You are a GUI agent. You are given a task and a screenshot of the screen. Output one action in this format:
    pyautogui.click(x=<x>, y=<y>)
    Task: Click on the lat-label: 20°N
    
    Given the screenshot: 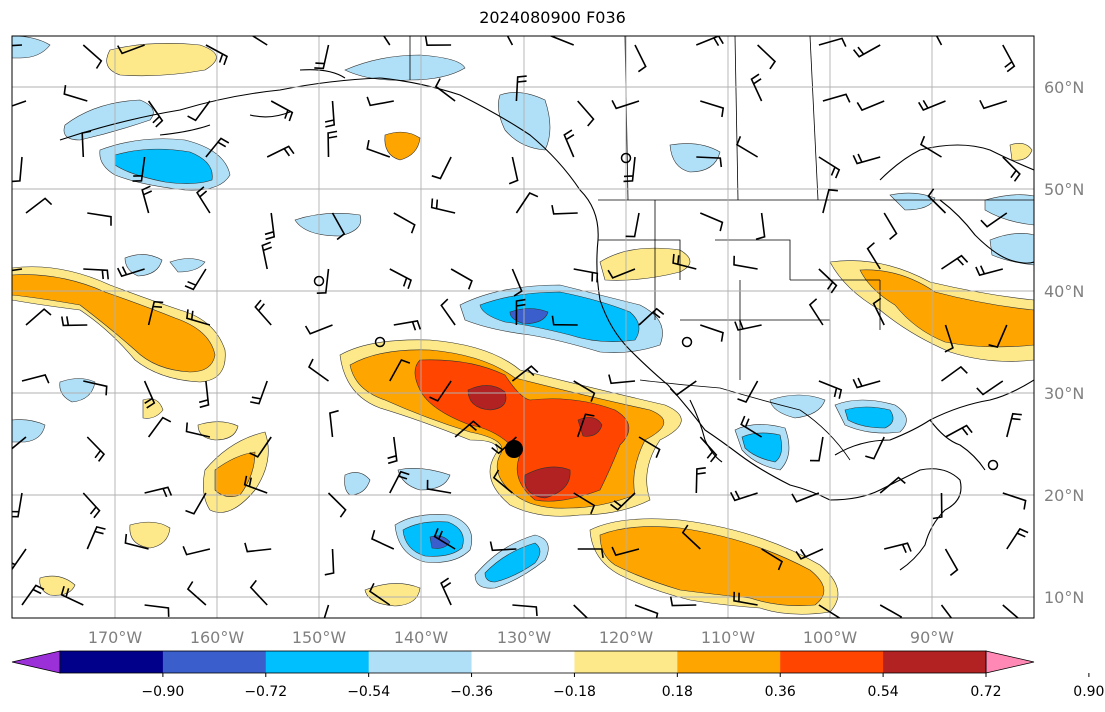 What is the action you would take?
    pyautogui.click(x=1064, y=495)
    